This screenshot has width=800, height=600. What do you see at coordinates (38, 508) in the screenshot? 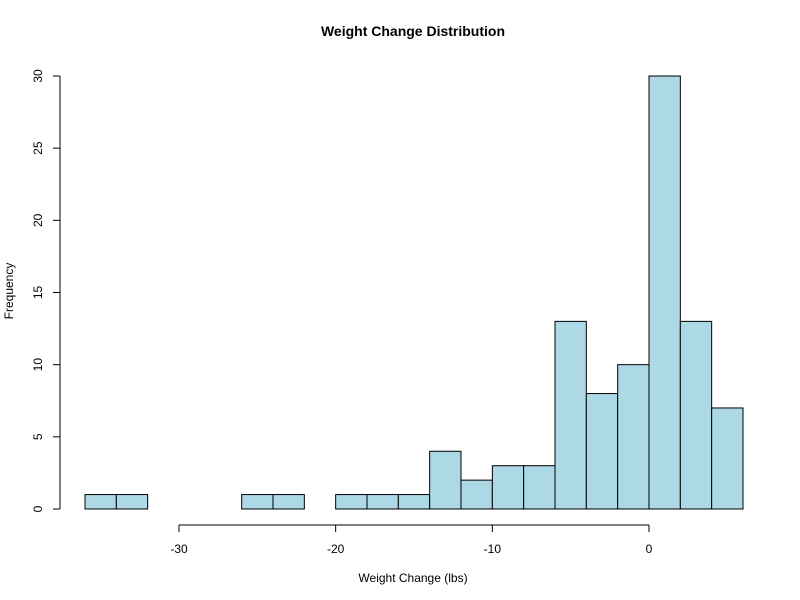
I see `y-tick-label-0: 0` at bounding box center [38, 508].